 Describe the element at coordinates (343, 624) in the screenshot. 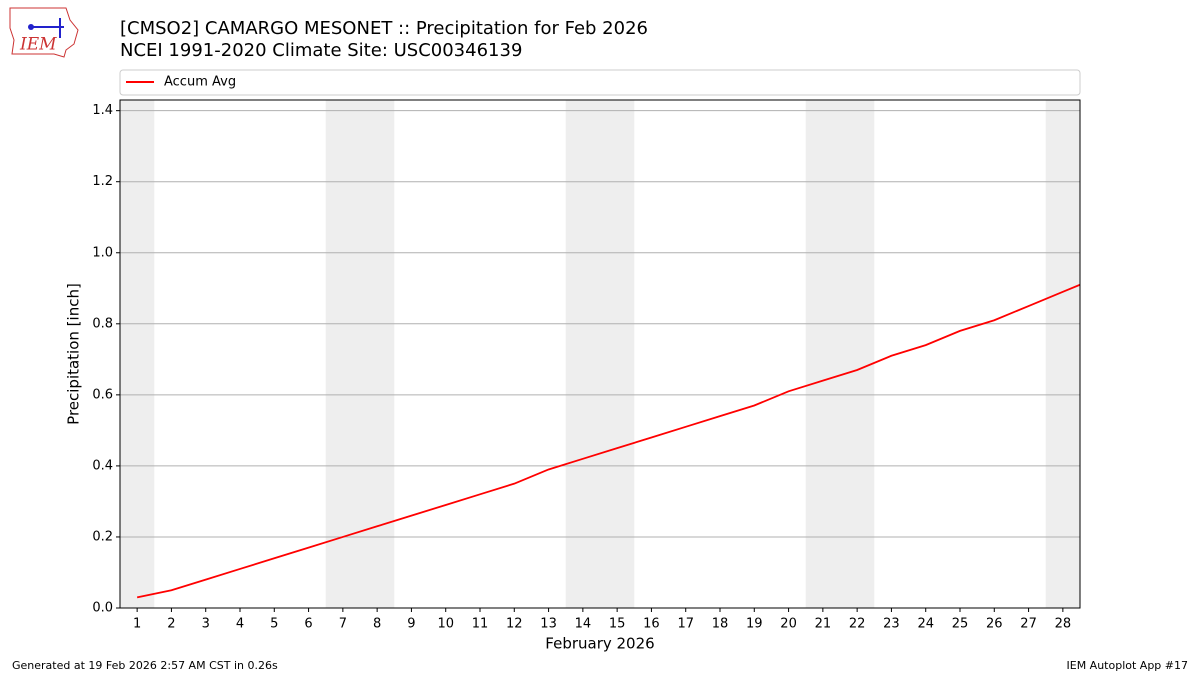

I see `x-tick-label: 7` at that location.